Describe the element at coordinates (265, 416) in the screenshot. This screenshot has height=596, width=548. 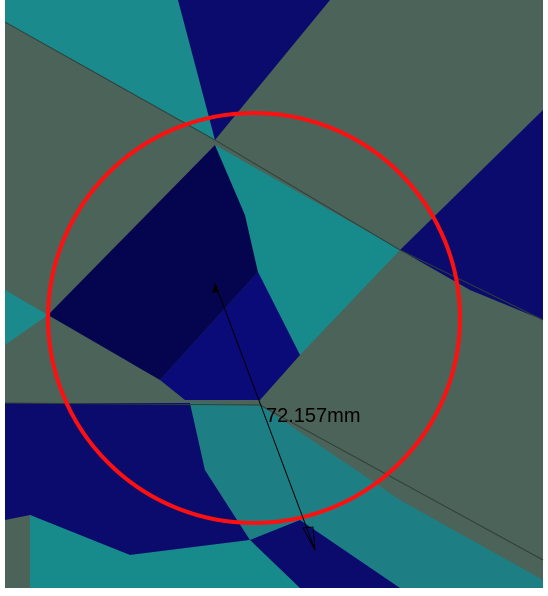
I see `dimension-line` at that location.